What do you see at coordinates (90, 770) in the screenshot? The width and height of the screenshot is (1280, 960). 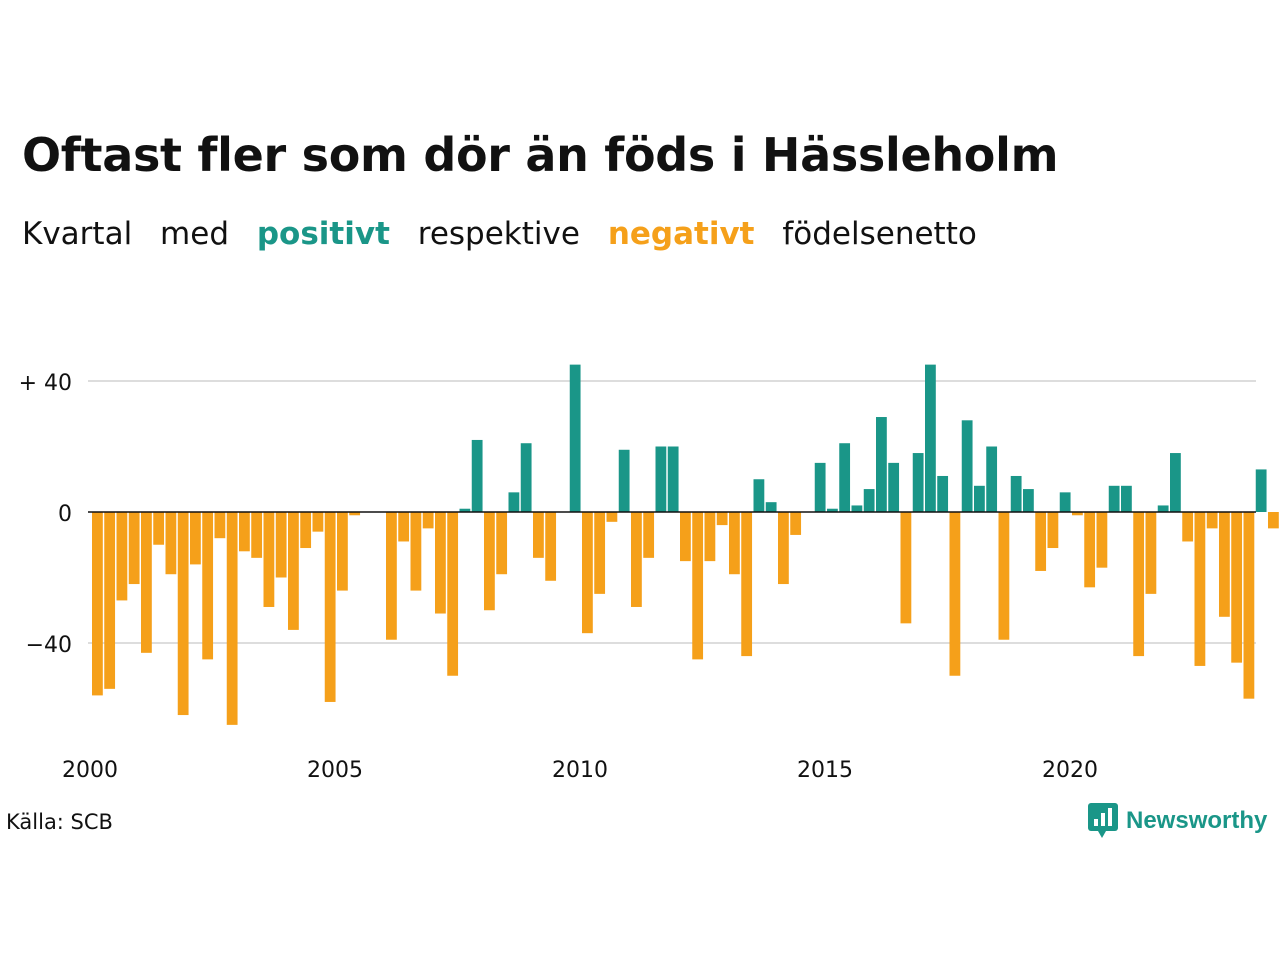 I see `x-tick-label: 2000` at bounding box center [90, 770].